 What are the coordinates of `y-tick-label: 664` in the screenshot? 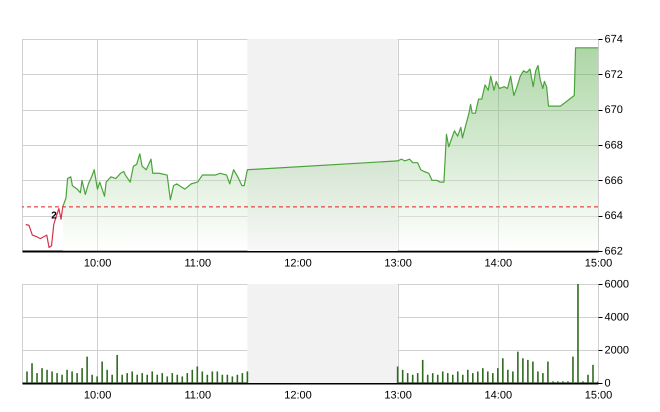 It's located at (613, 216).